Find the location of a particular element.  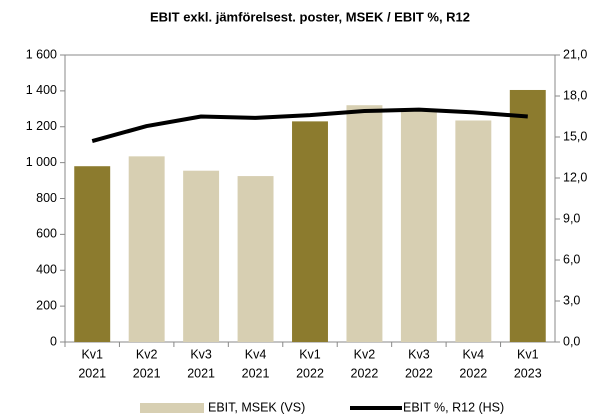

y-tick-label: 200 is located at coordinates (46, 305).